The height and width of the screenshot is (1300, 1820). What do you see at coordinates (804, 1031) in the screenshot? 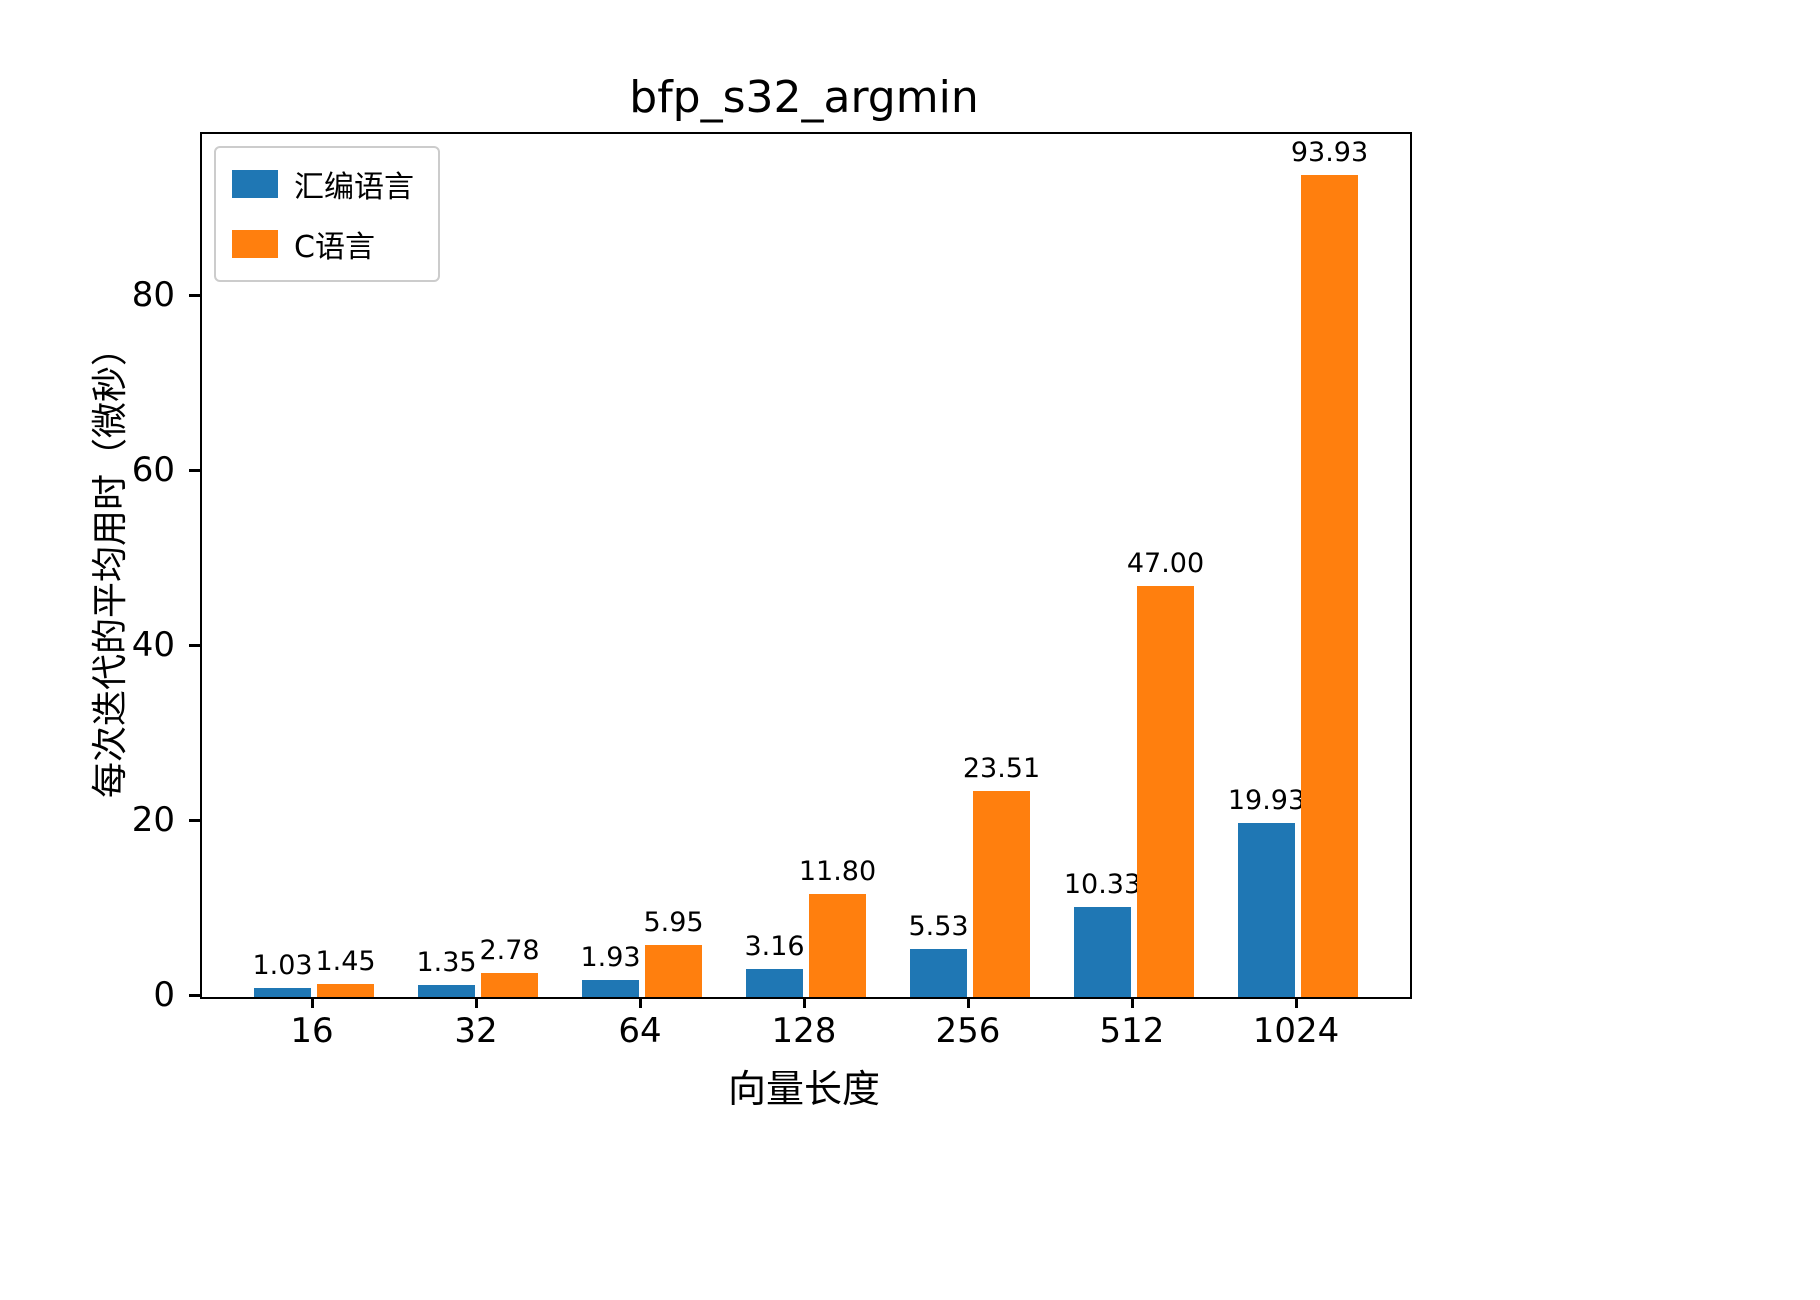
I see `x-tick-label: 128` at bounding box center [804, 1031].